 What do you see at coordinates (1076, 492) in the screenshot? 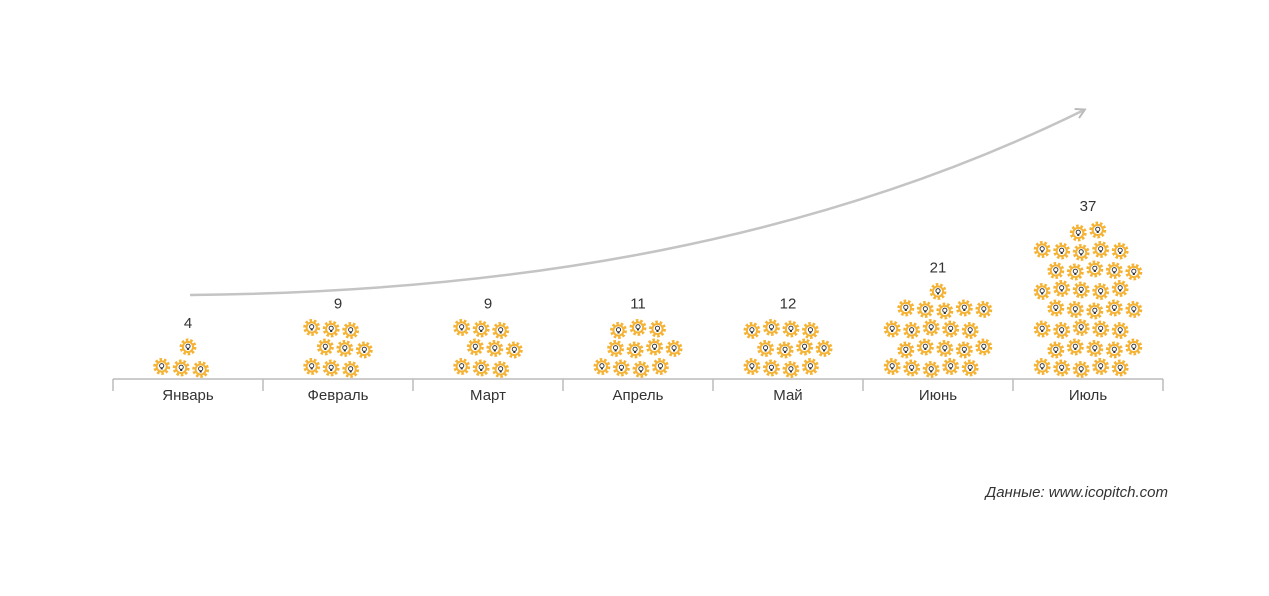
I see `source-note: Данные: www.icopitch.com` at bounding box center [1076, 492].